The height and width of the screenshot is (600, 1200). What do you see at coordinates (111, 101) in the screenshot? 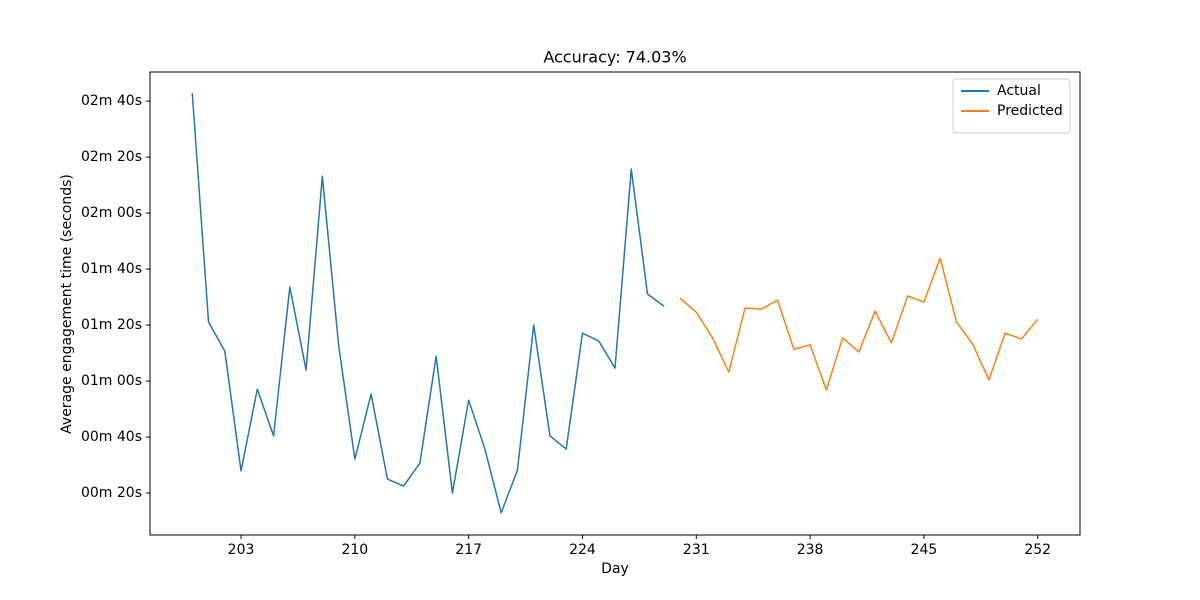
I see `y-tick-label: 02m 40s` at bounding box center [111, 101].